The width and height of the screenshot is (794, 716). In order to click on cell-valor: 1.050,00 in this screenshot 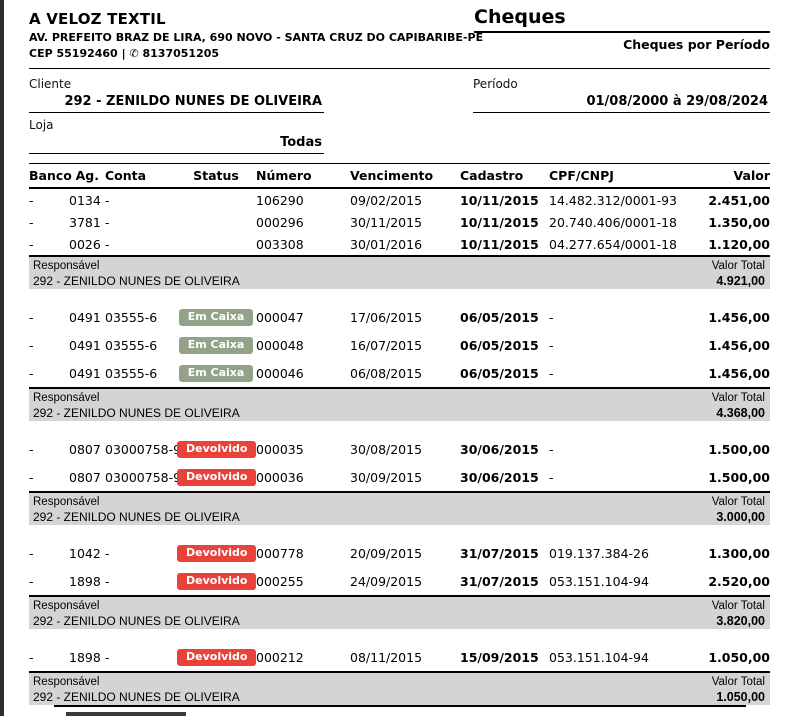, I will do `click(739, 657)`.